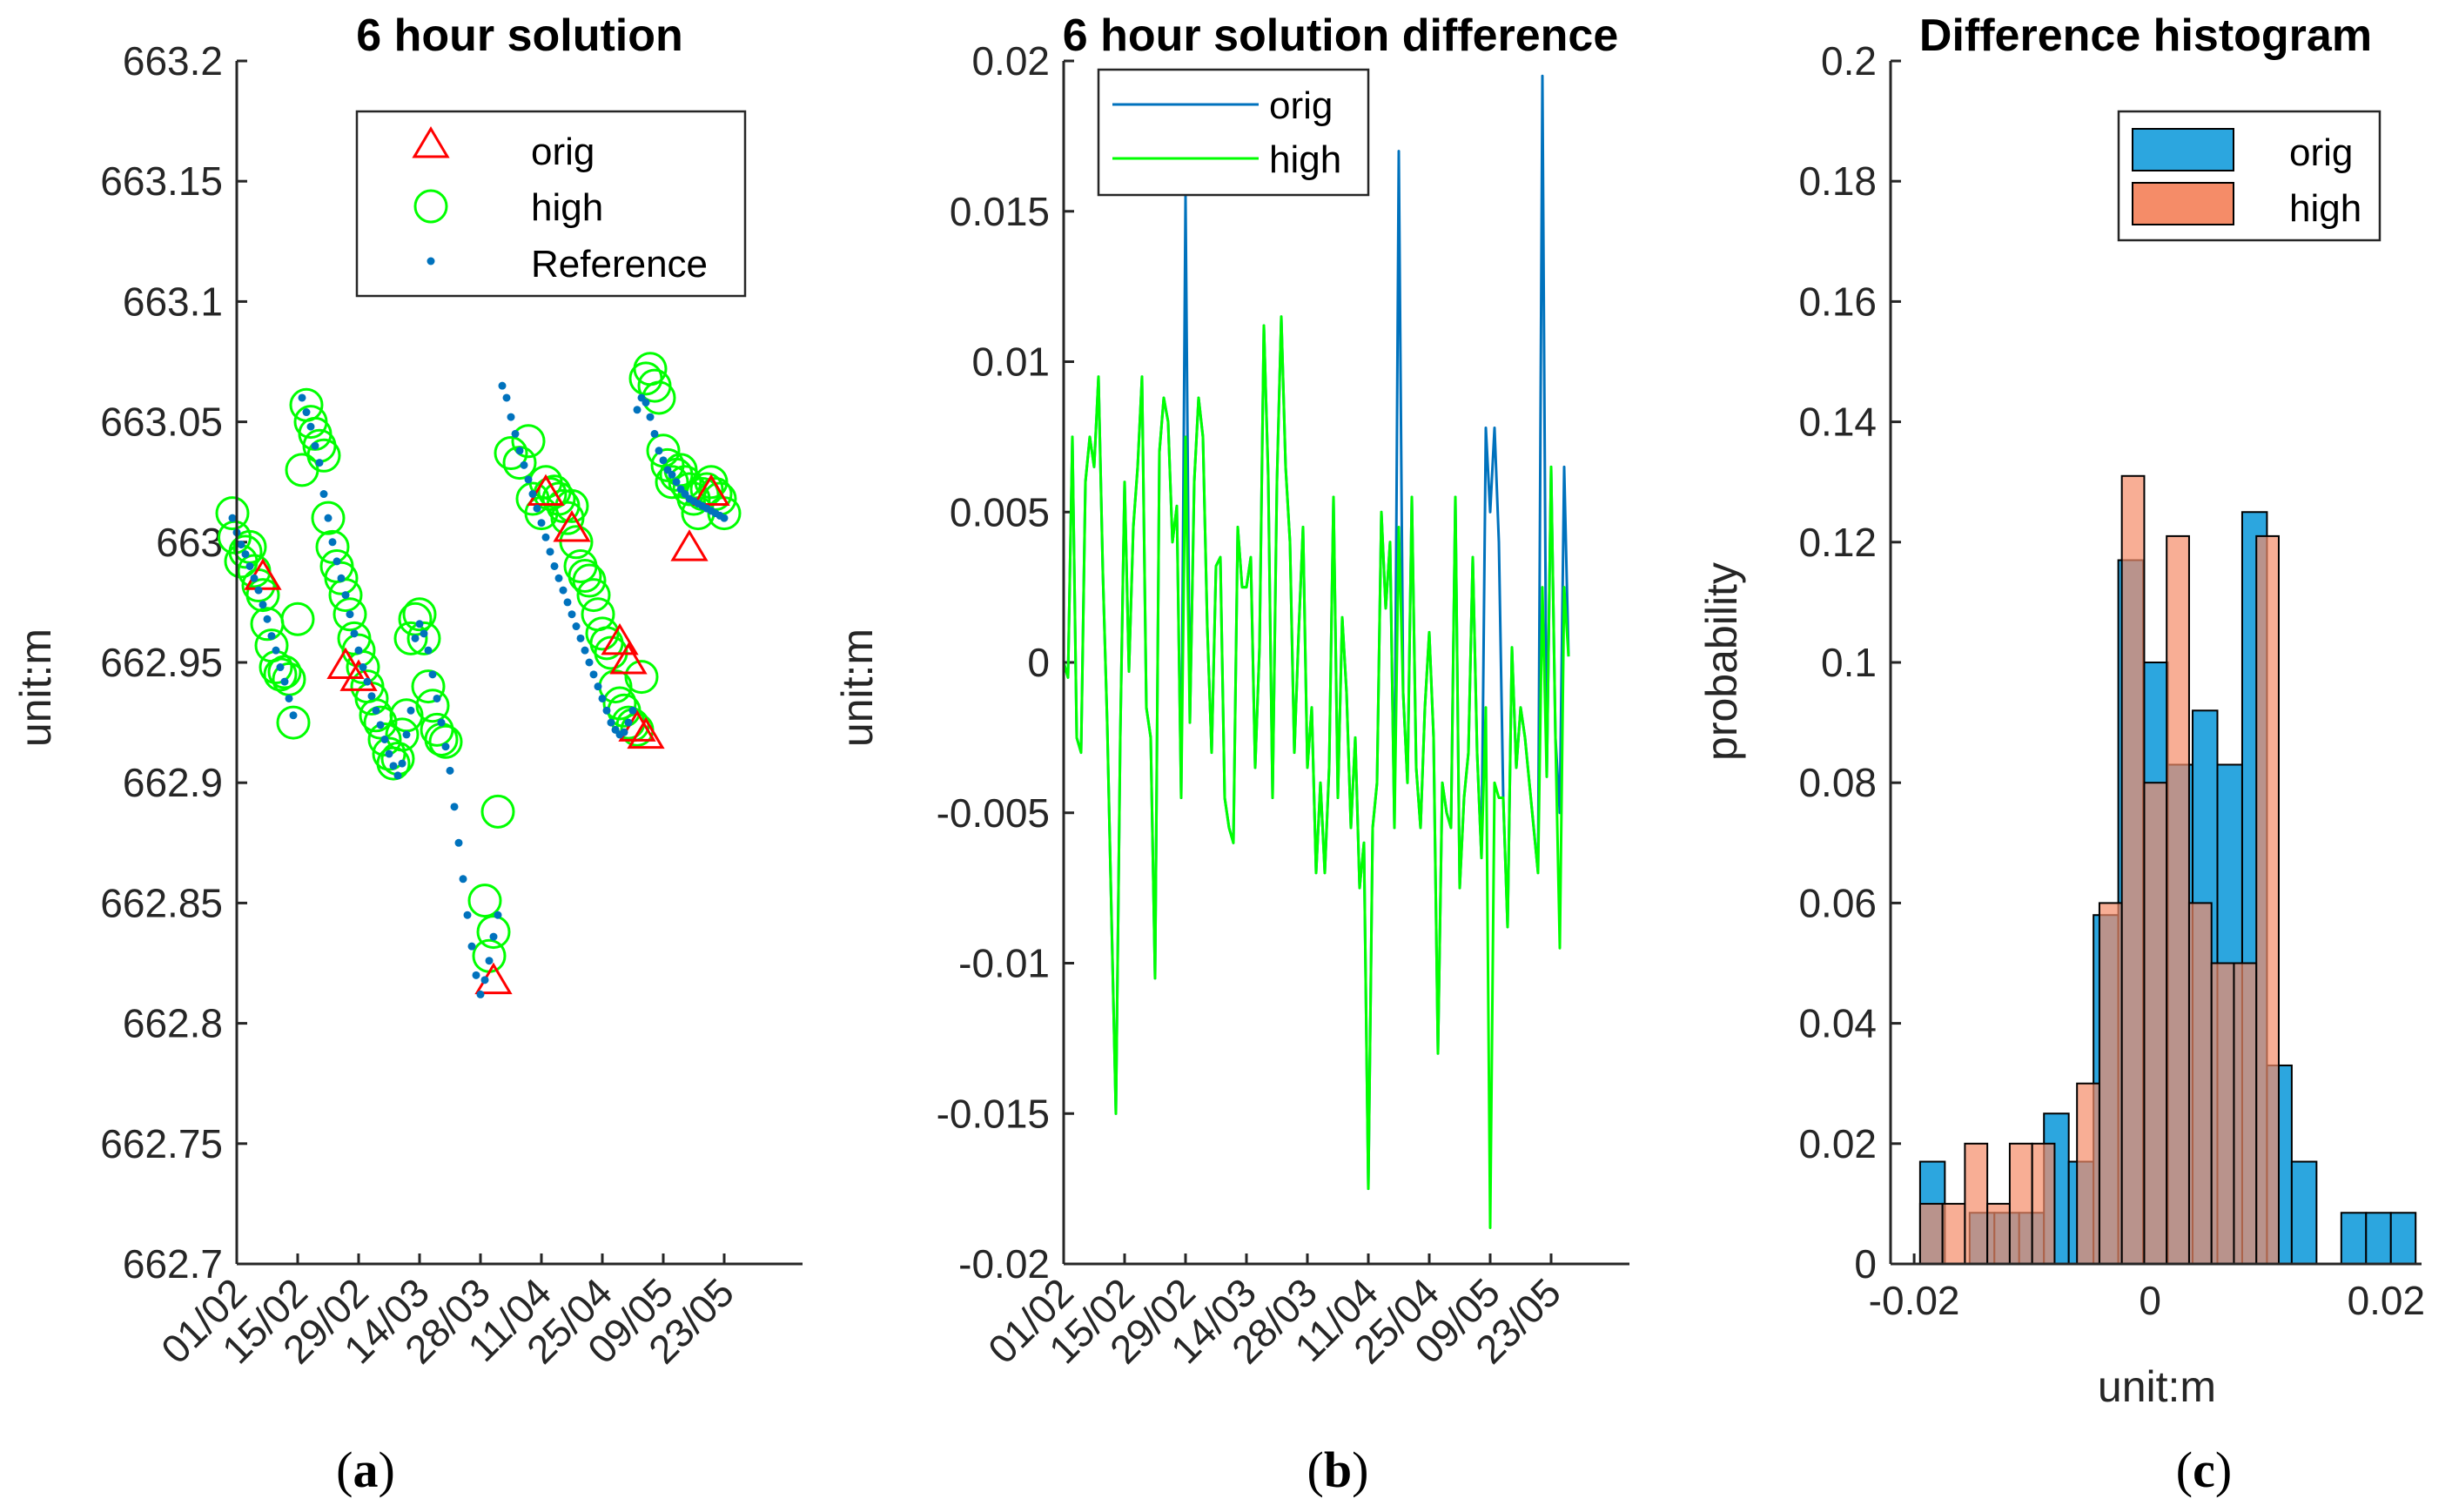 The height and width of the screenshot is (1512, 2452). I want to click on panel-a-caption-letter: a, so click(366, 1469).